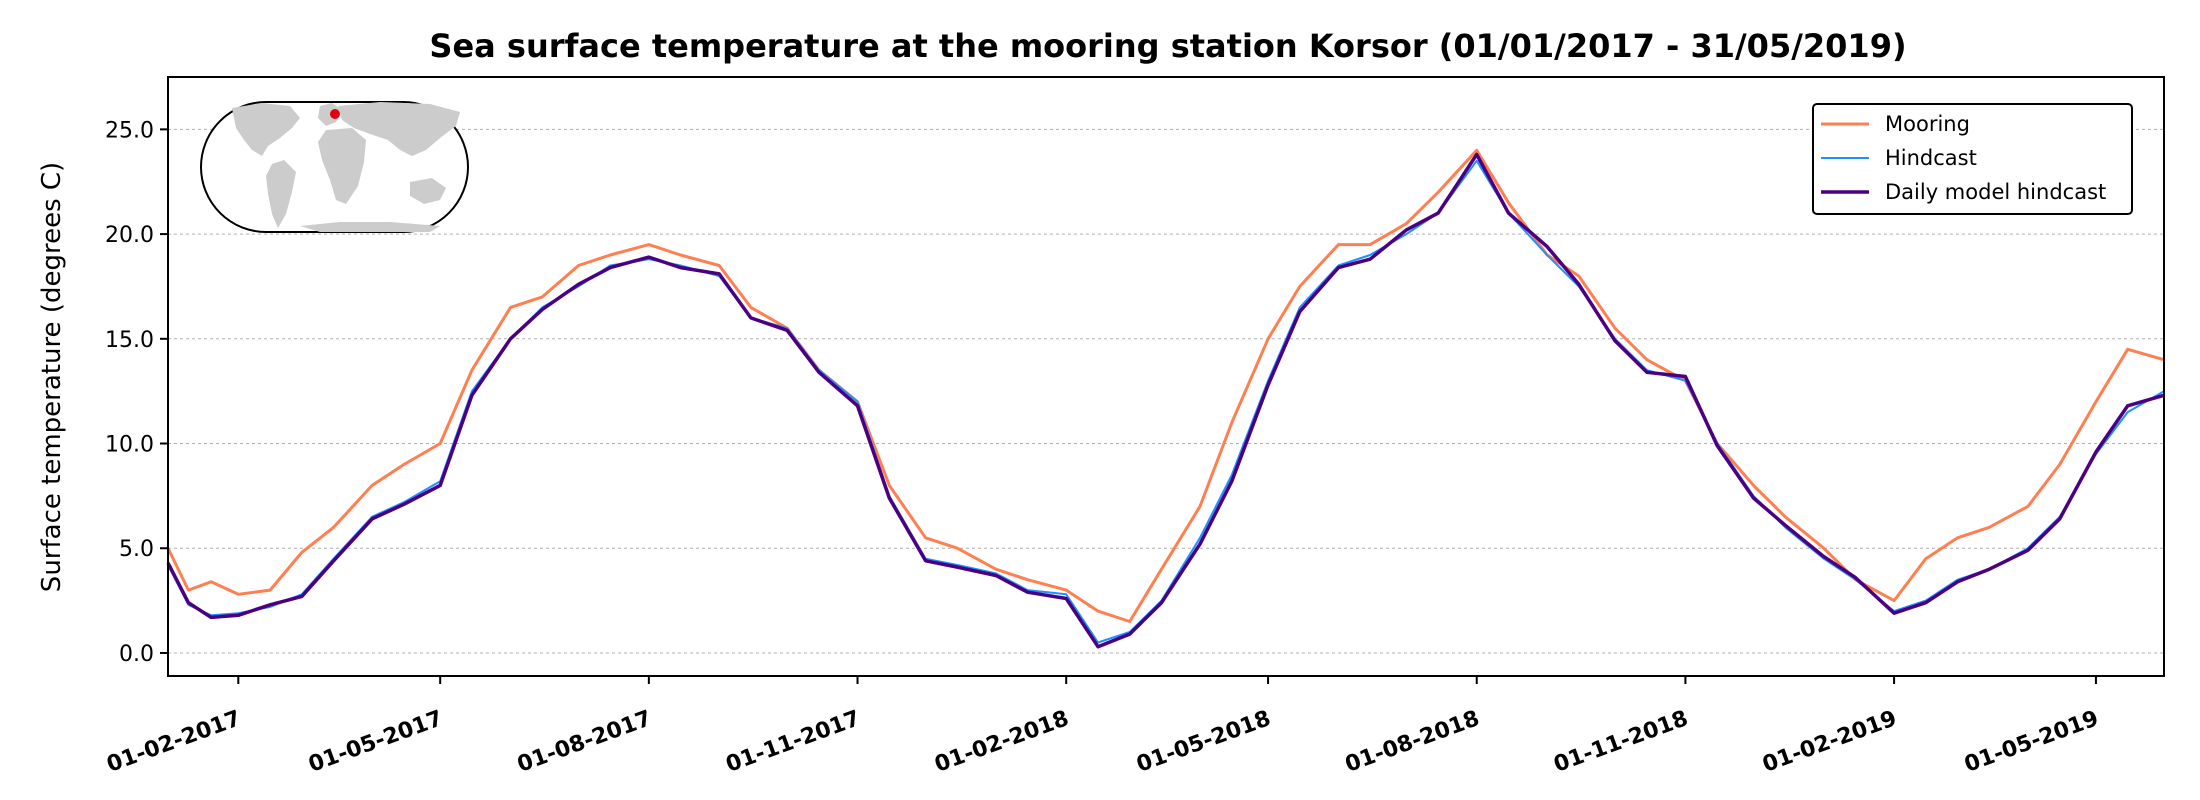 The width and height of the screenshot is (2200, 800). I want to click on x-tick-label: 01-05-2019, so click(2031, 742).